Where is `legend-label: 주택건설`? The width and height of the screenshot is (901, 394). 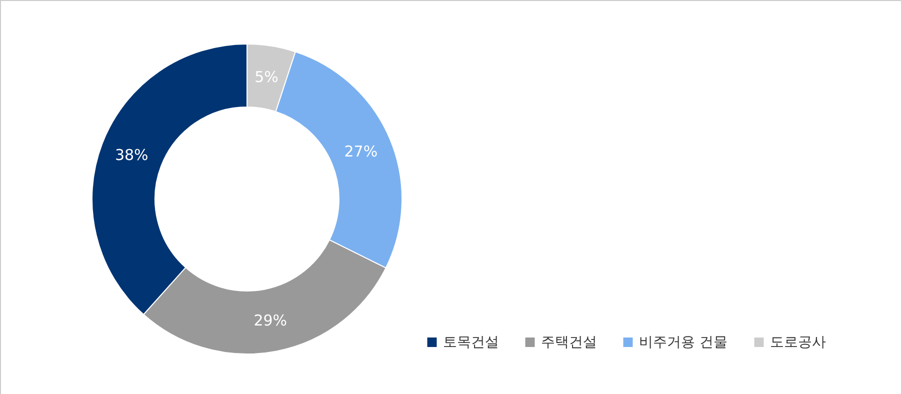
legend-label: 주택건설 is located at coordinates (569, 342).